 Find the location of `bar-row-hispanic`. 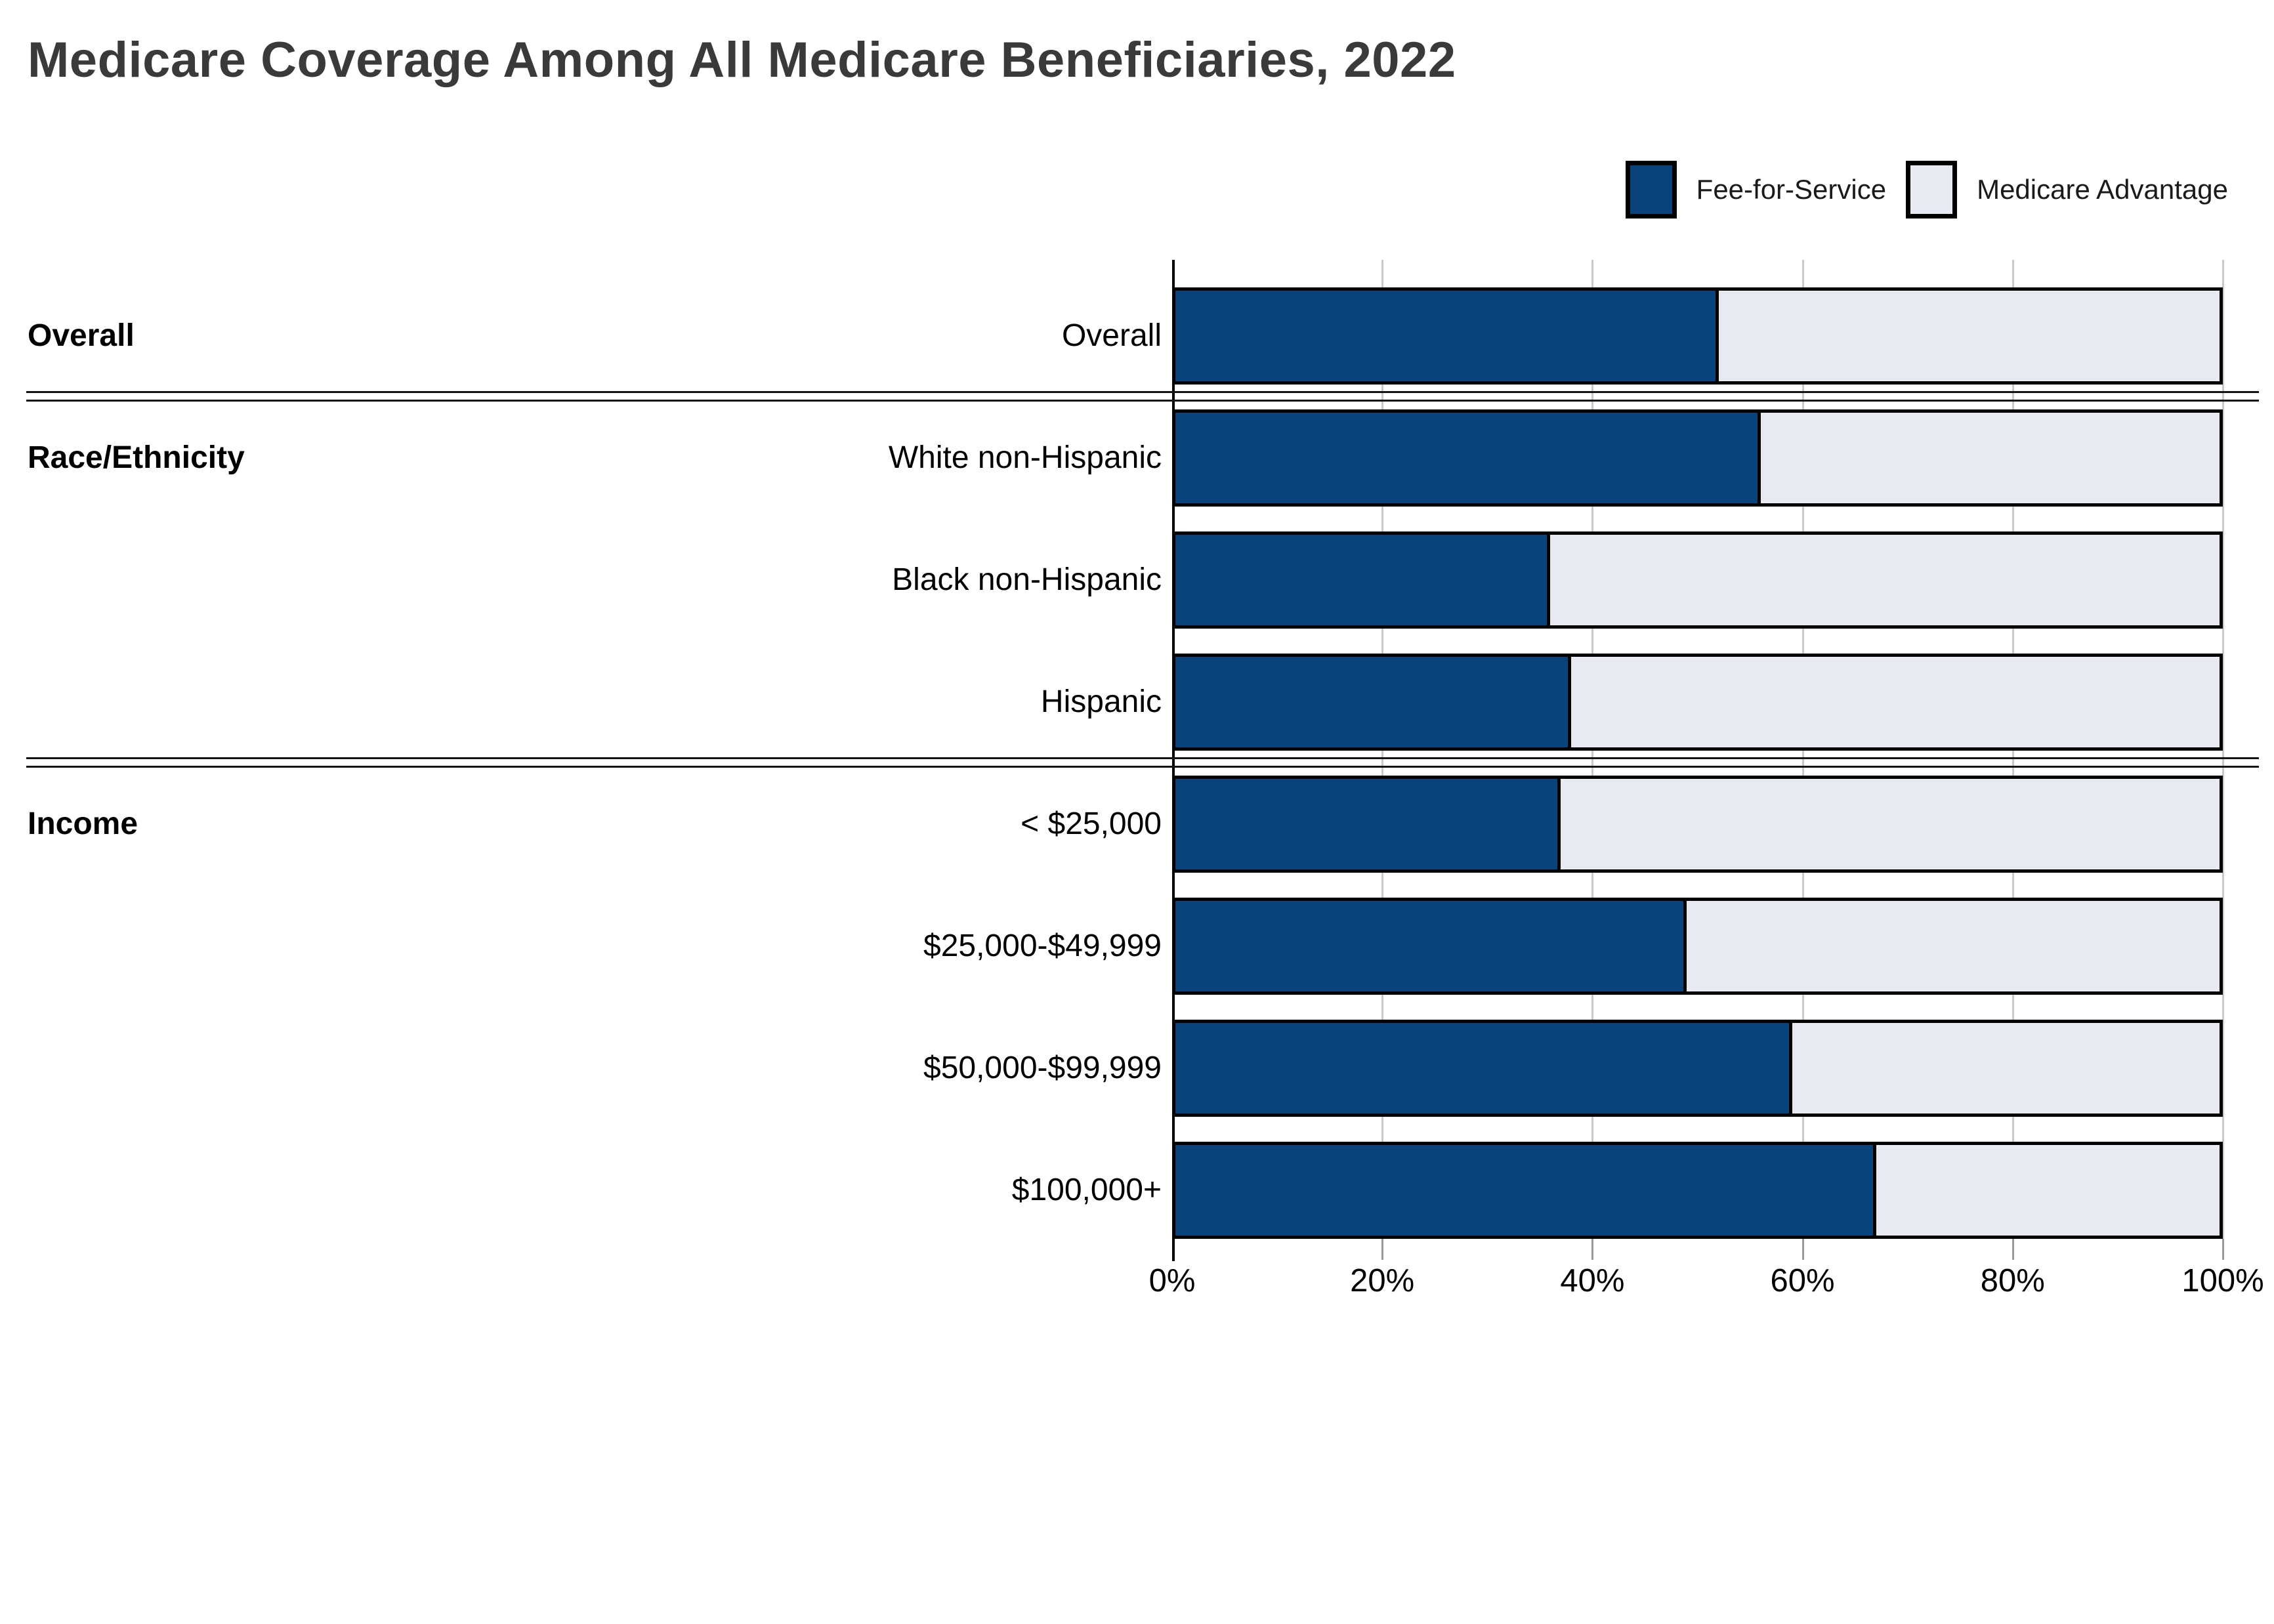

bar-row-hispanic is located at coordinates (1697, 702).